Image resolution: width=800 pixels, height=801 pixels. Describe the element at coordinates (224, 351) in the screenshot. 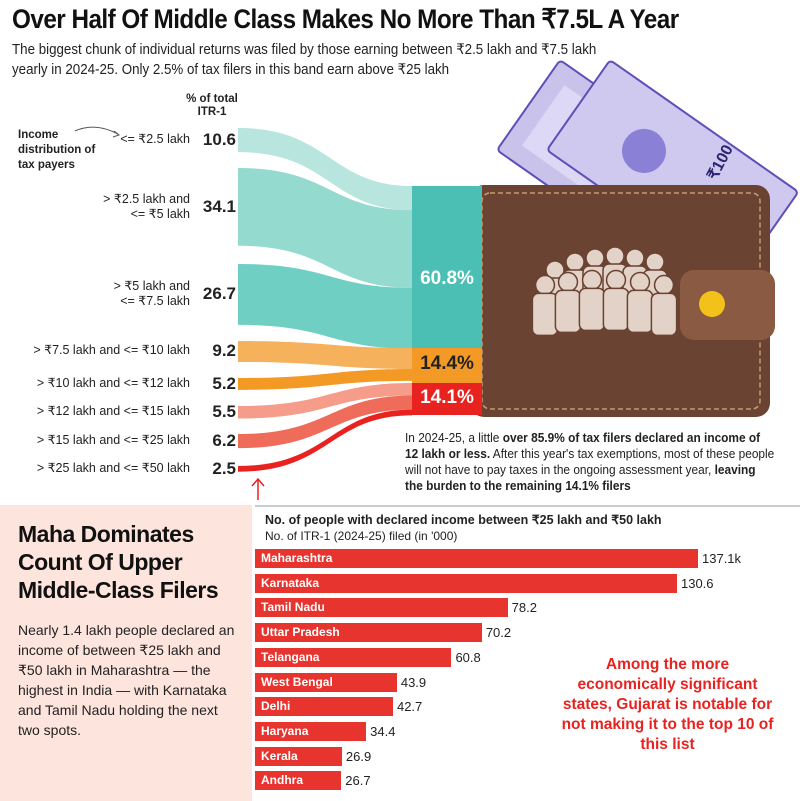

I see `sankey-value-label: 9.2` at that location.